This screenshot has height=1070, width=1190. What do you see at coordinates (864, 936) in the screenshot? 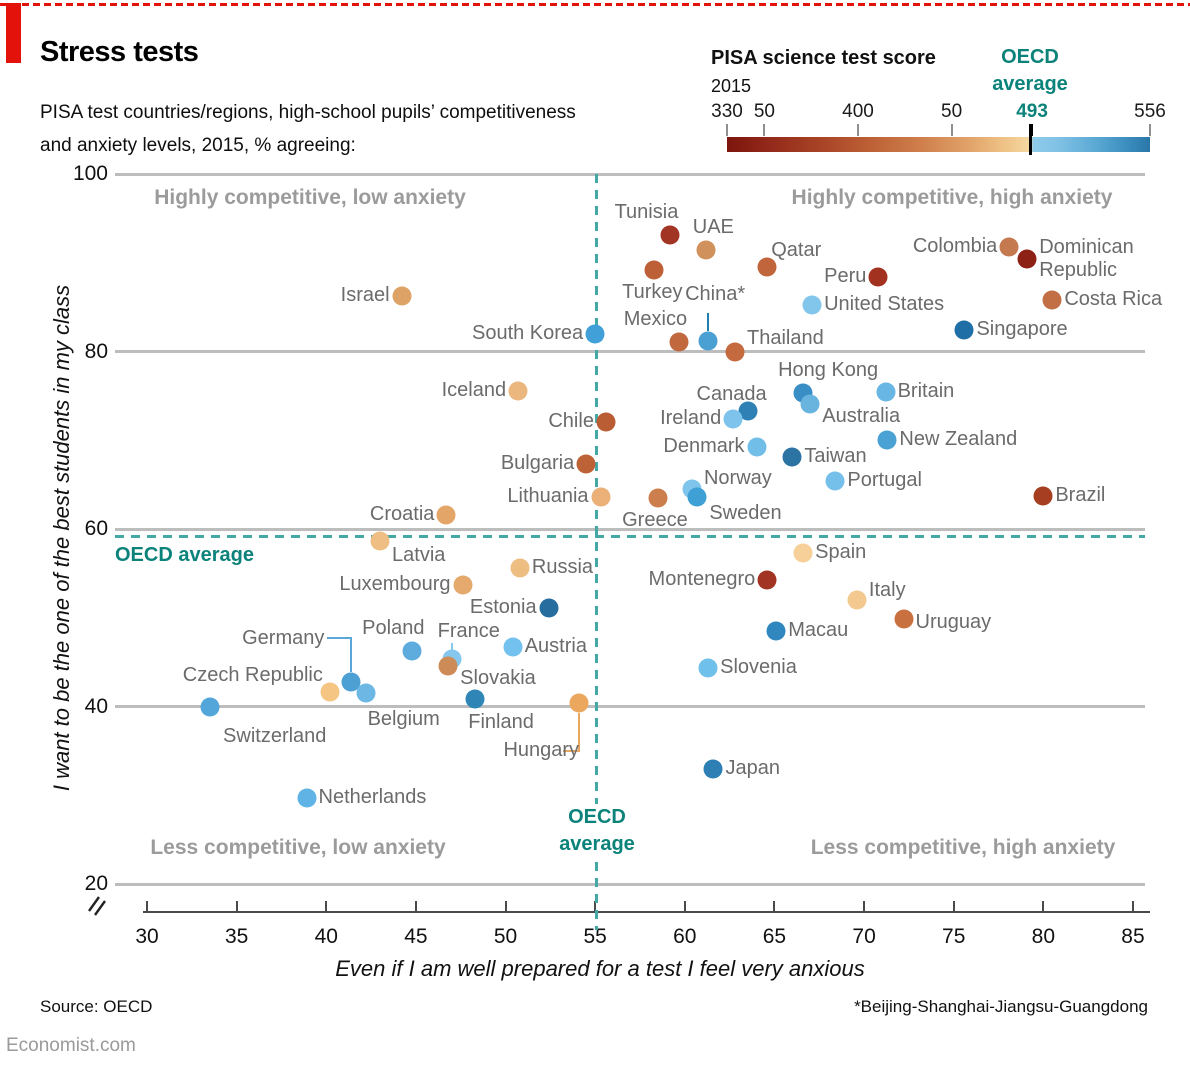
I see `x-tick-label-70: 70` at bounding box center [864, 936].